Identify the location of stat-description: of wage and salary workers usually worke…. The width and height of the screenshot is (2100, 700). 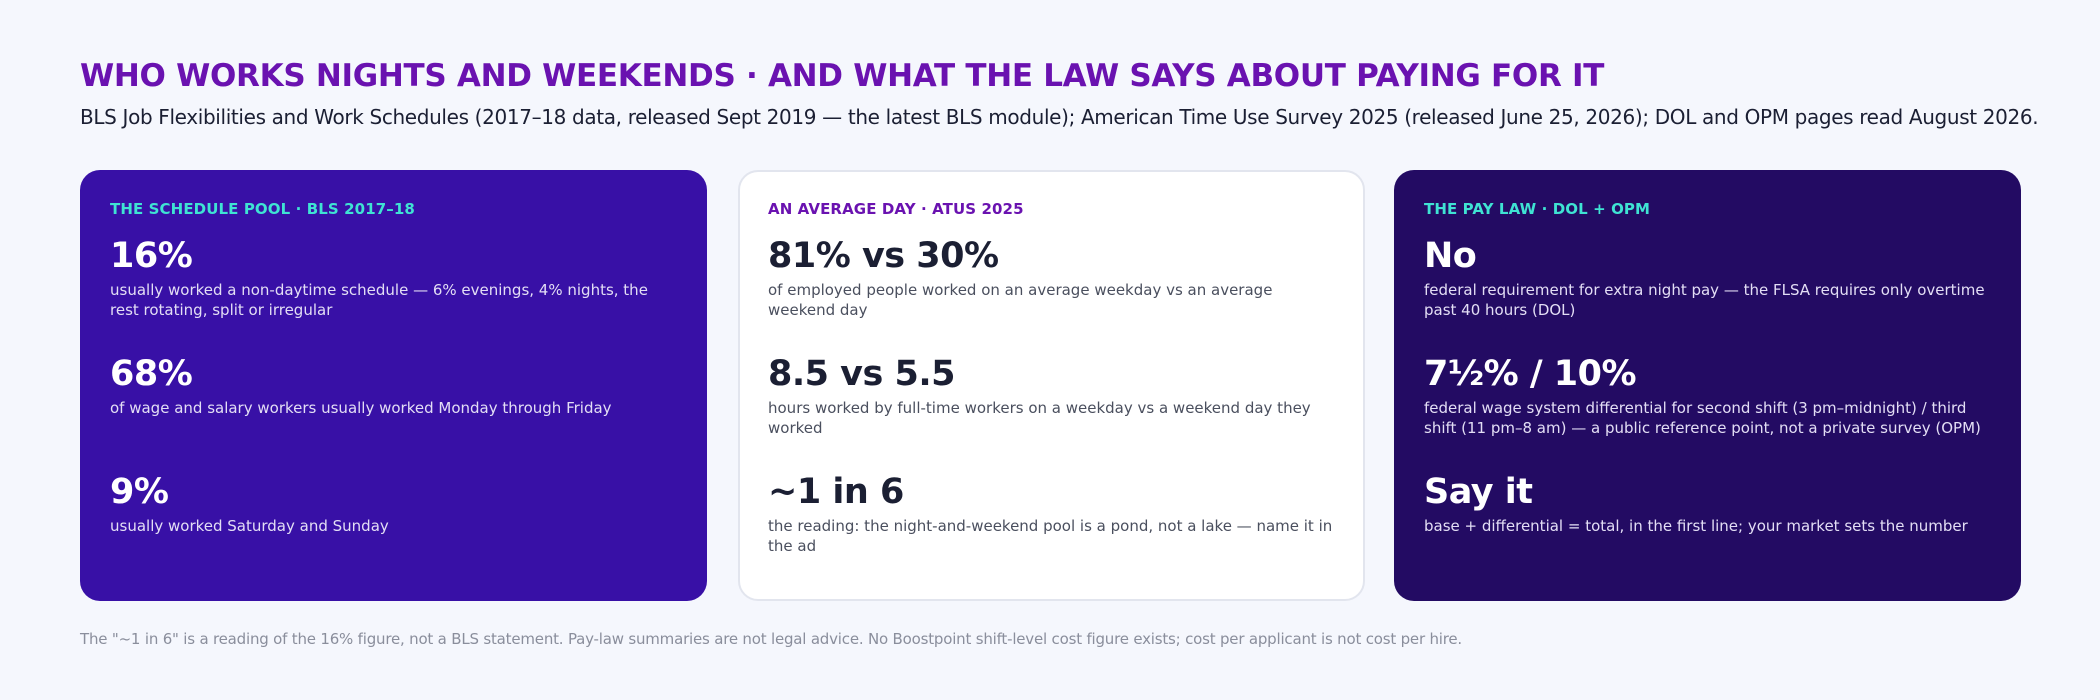
(361, 408).